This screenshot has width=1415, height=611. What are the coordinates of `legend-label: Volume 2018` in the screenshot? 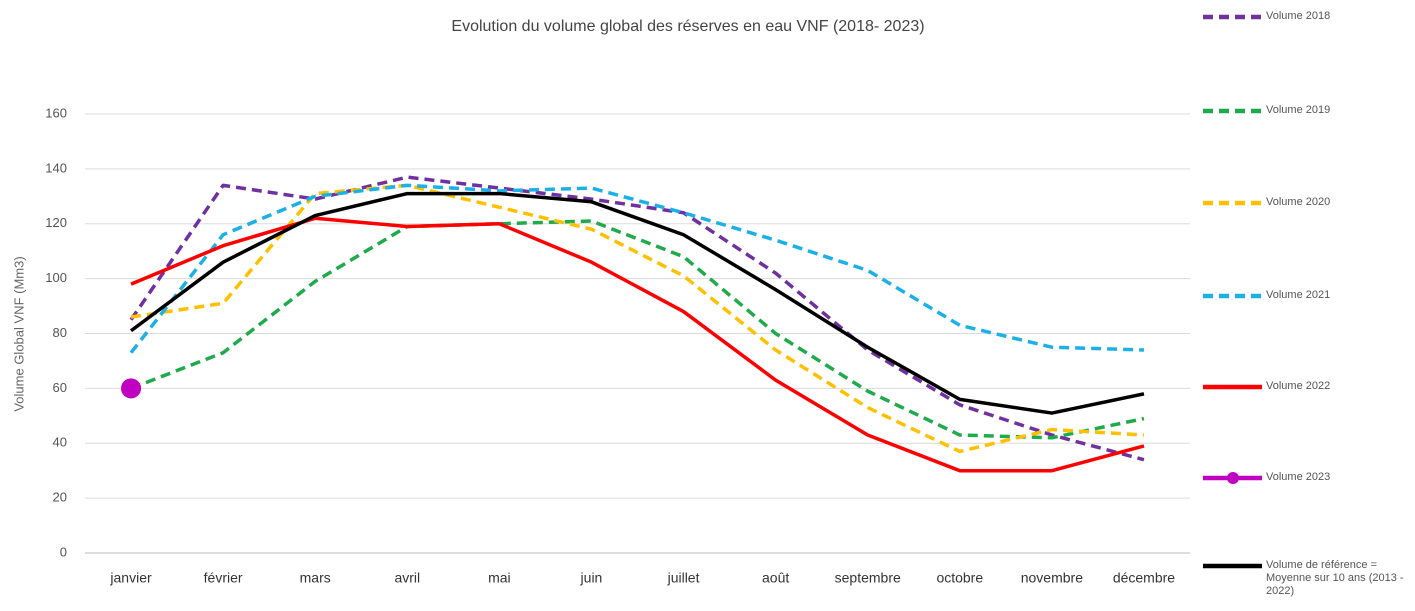 It's located at (1298, 16).